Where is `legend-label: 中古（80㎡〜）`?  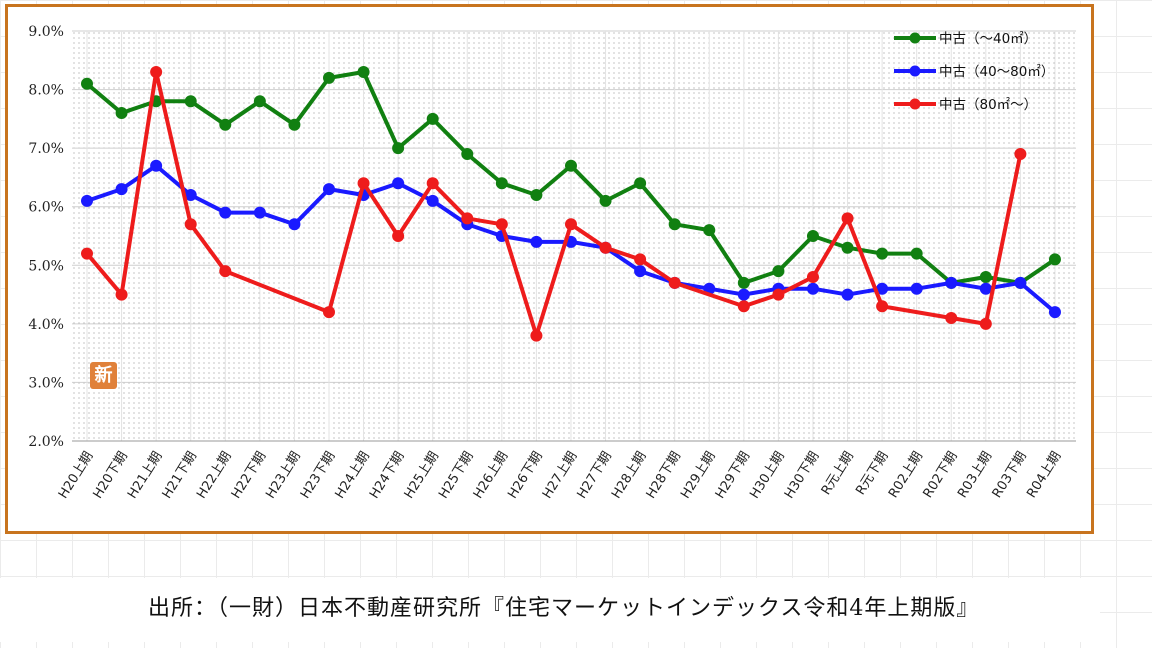 legend-label: 中古（80㎡〜） is located at coordinates (988, 105).